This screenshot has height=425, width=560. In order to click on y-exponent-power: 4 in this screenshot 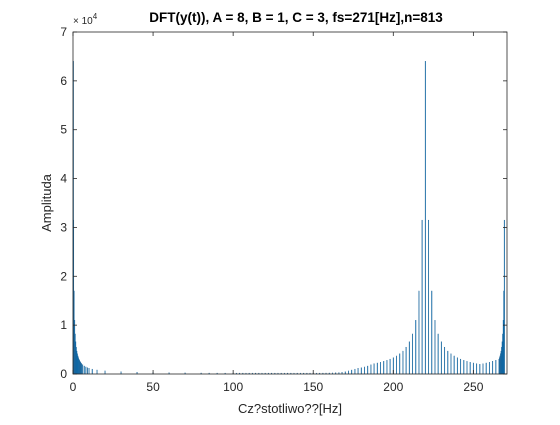, I will do `click(95, 16)`.